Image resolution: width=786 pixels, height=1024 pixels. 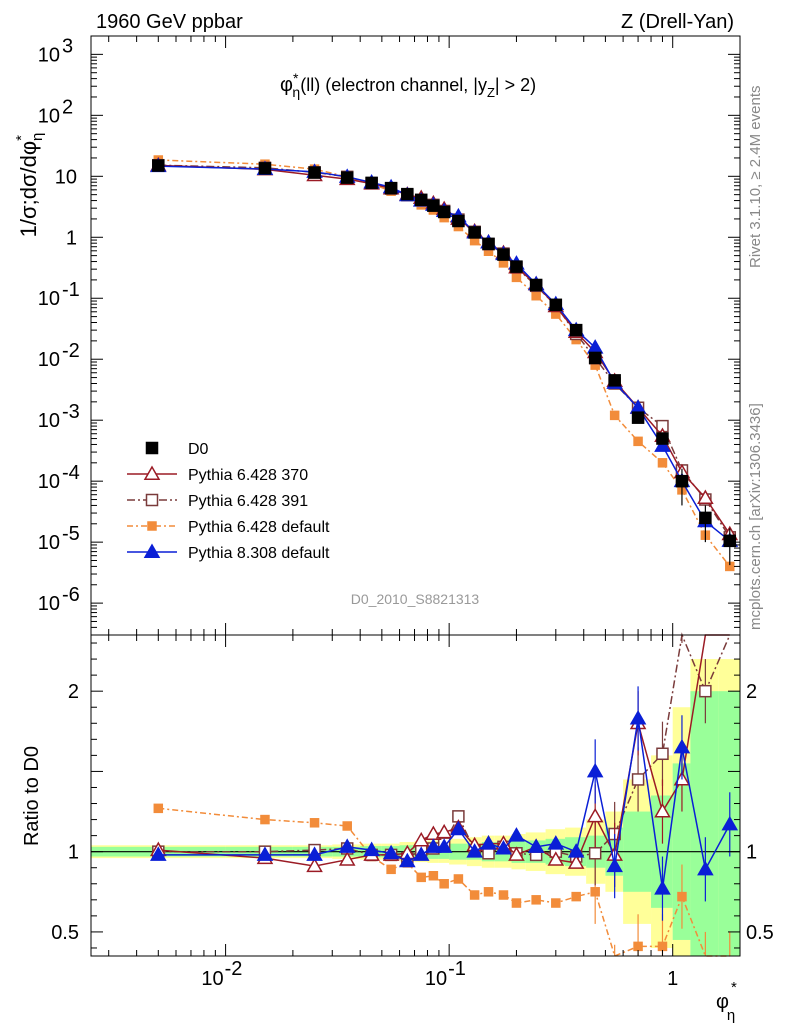 I want to click on ratio-y-tick-label: 2, so click(x=73, y=692).